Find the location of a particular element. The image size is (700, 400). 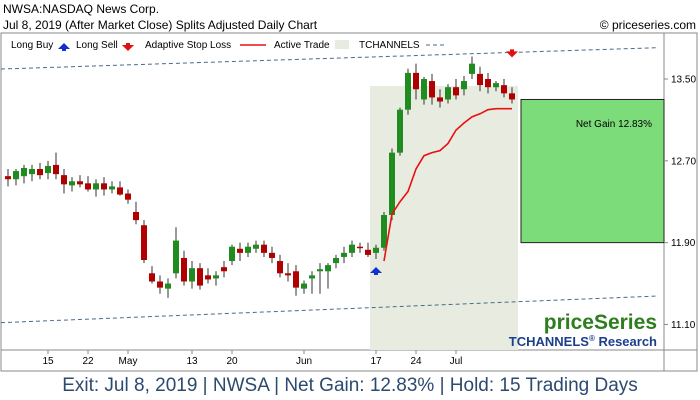

x-tick-label: Jun is located at coordinates (304, 361).